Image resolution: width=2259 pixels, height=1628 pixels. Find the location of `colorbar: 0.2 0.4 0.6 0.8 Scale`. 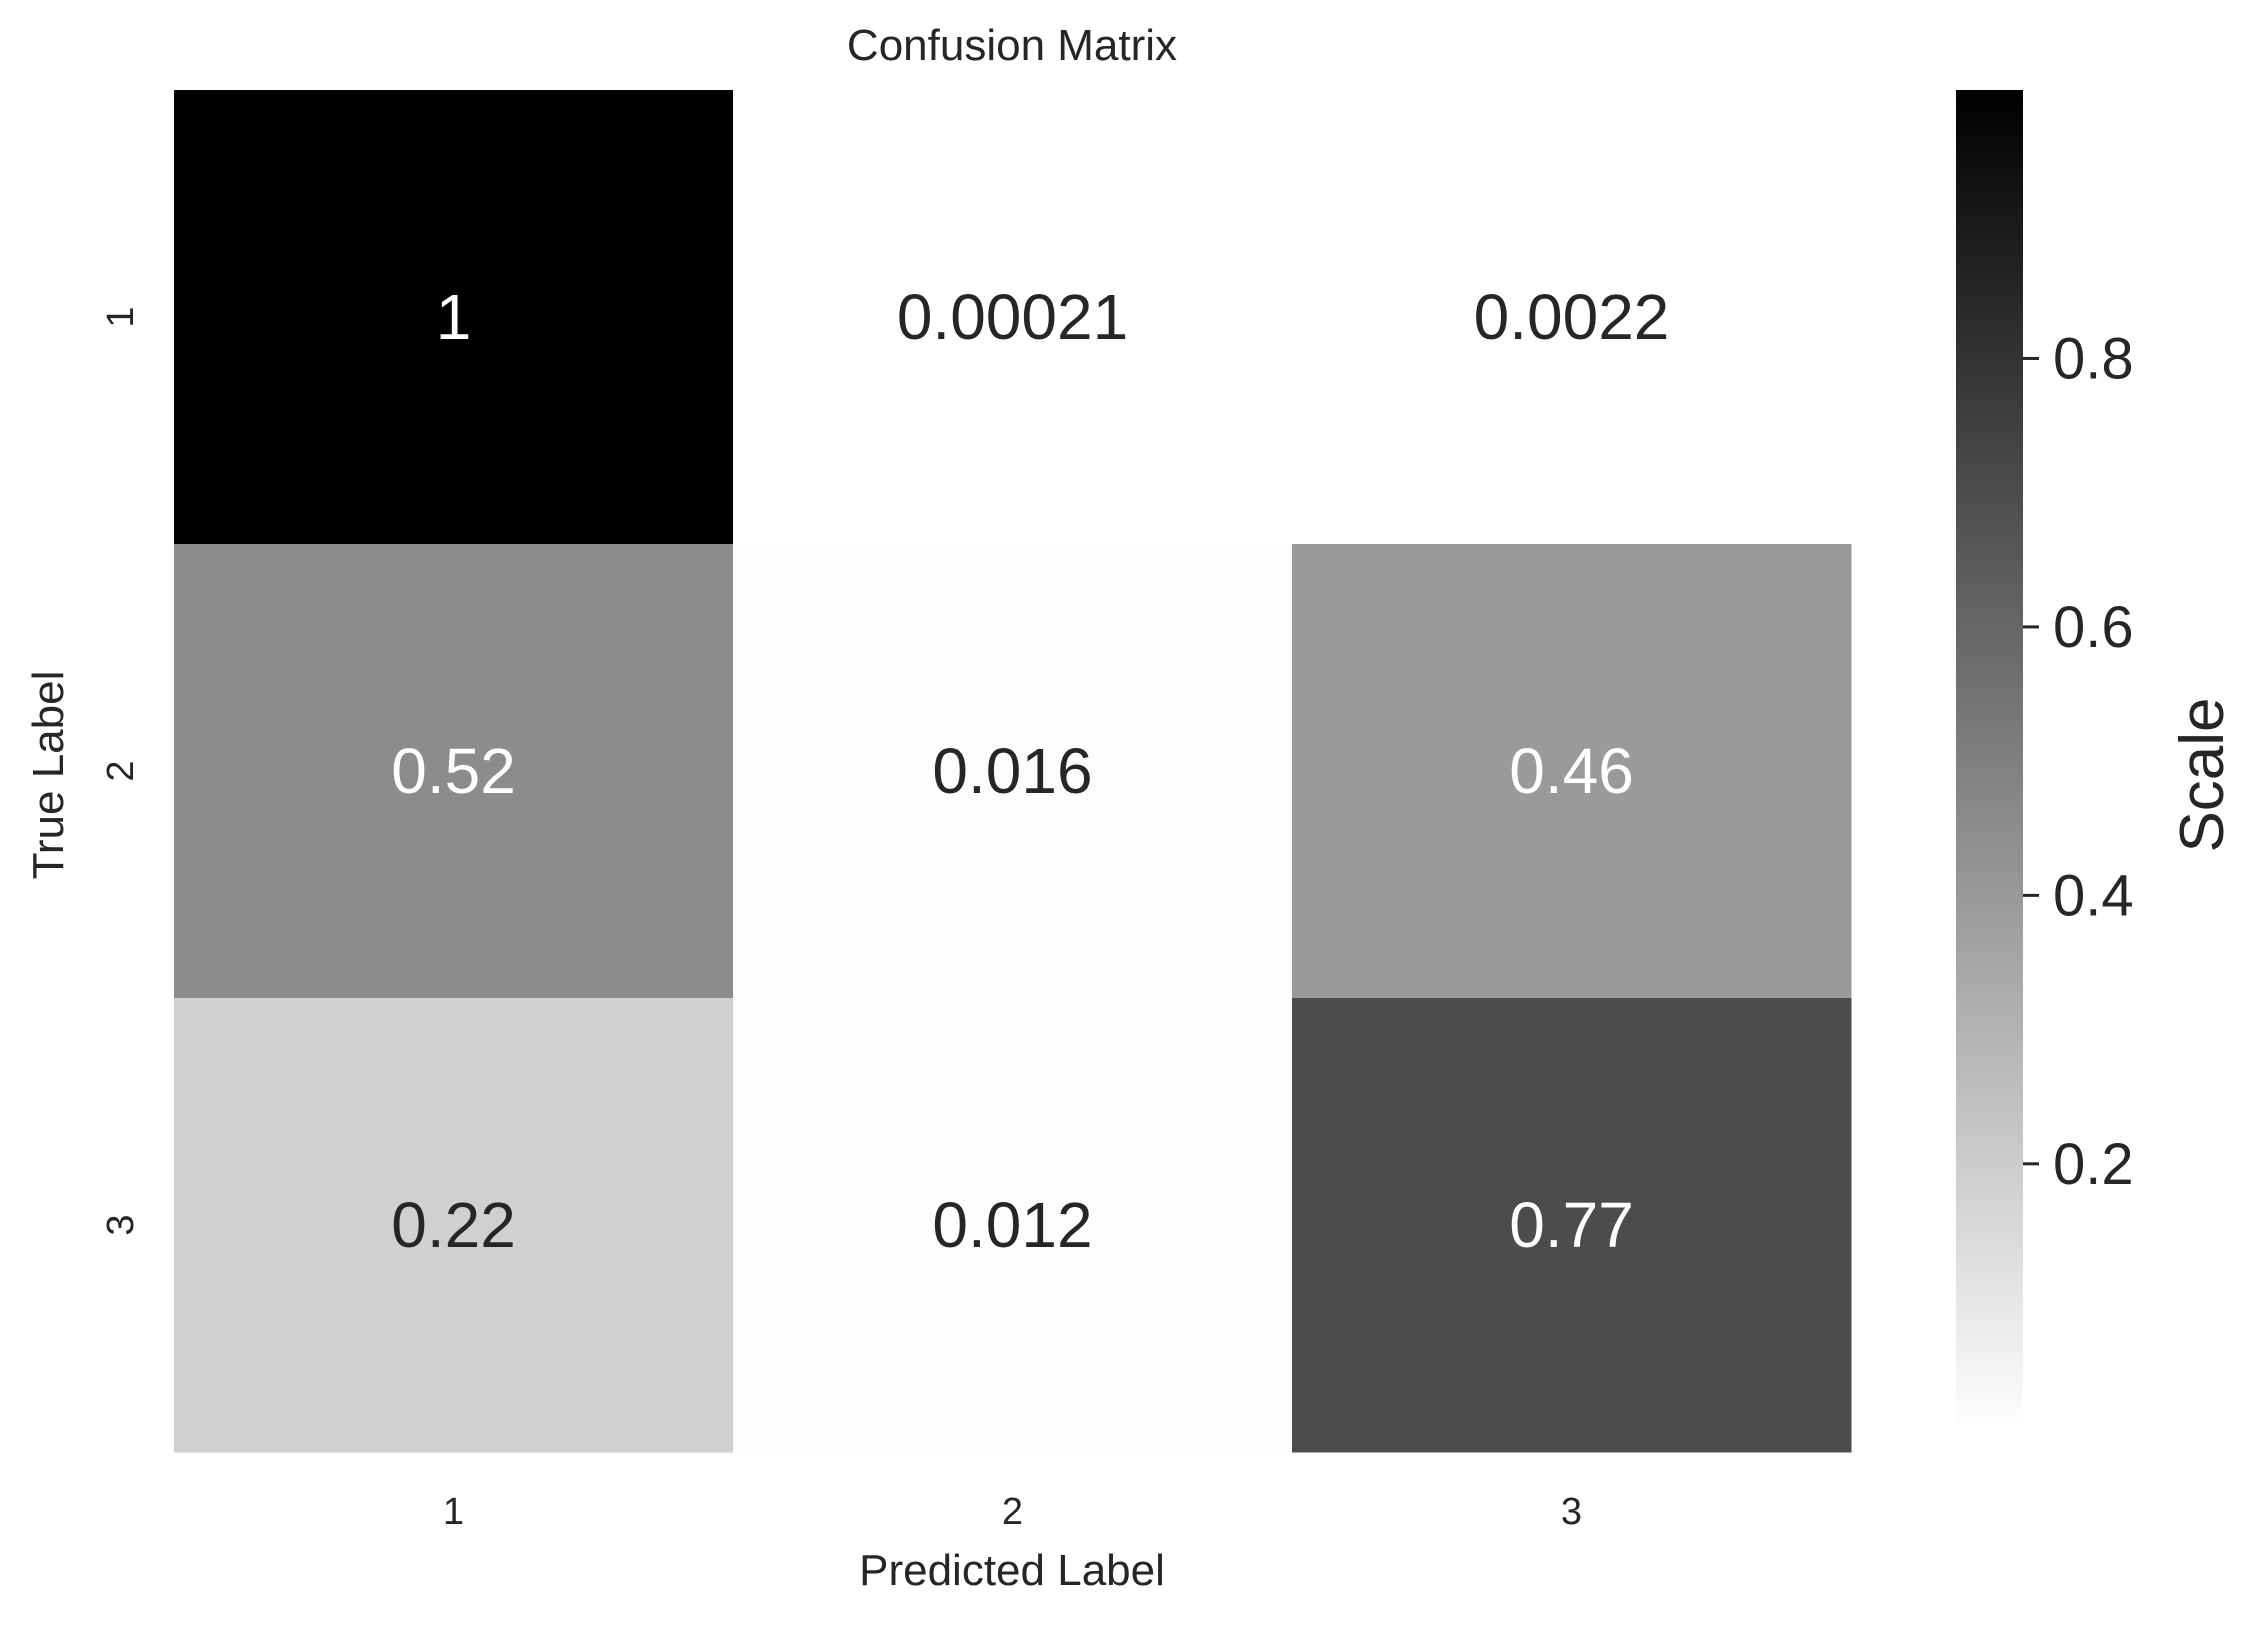

colorbar: 0.2 0.4 0.6 0.8 Scale is located at coordinates (2096, 761).